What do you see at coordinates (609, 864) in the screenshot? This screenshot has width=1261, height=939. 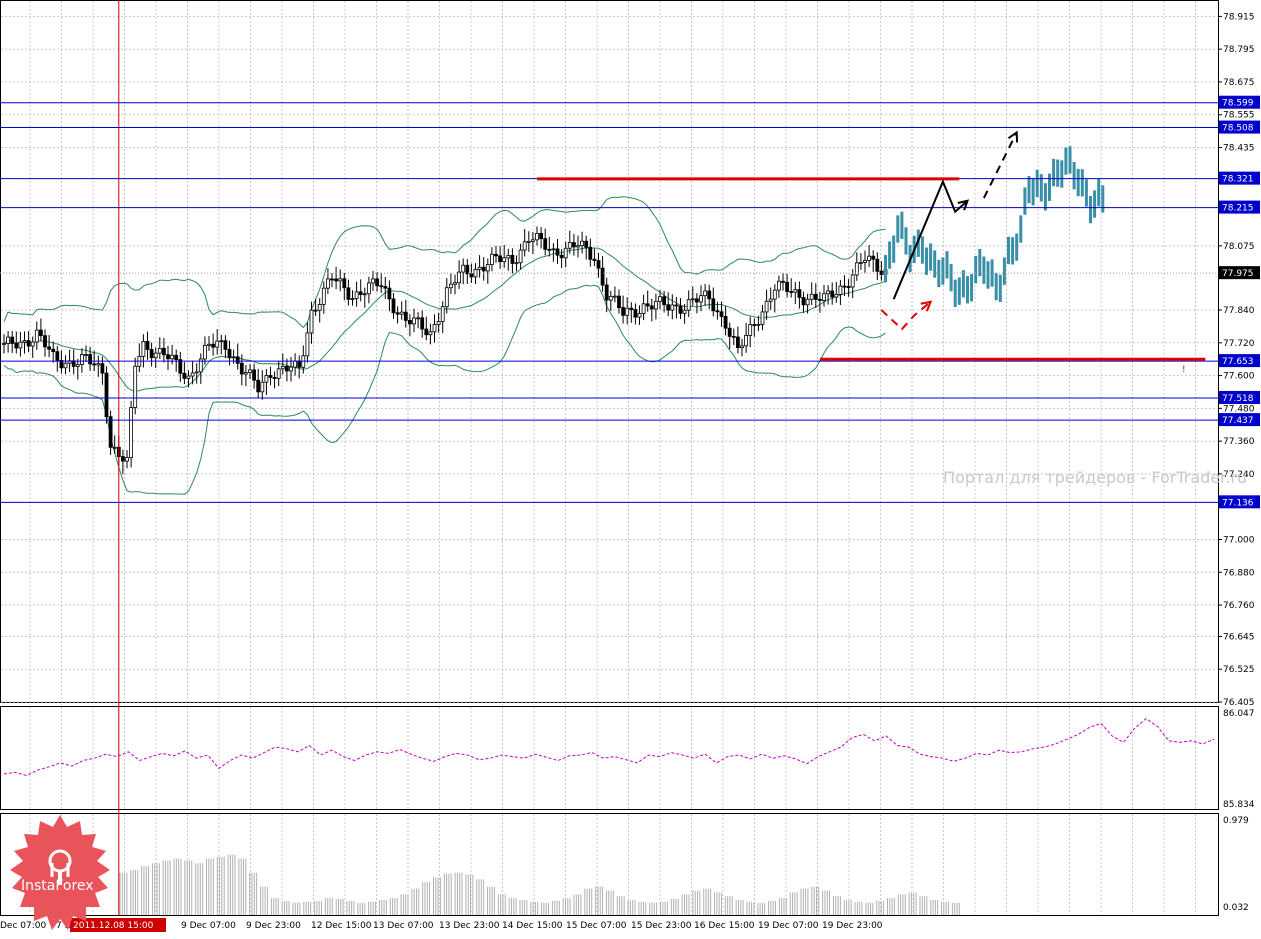 I see `volume-pane-frame` at bounding box center [609, 864].